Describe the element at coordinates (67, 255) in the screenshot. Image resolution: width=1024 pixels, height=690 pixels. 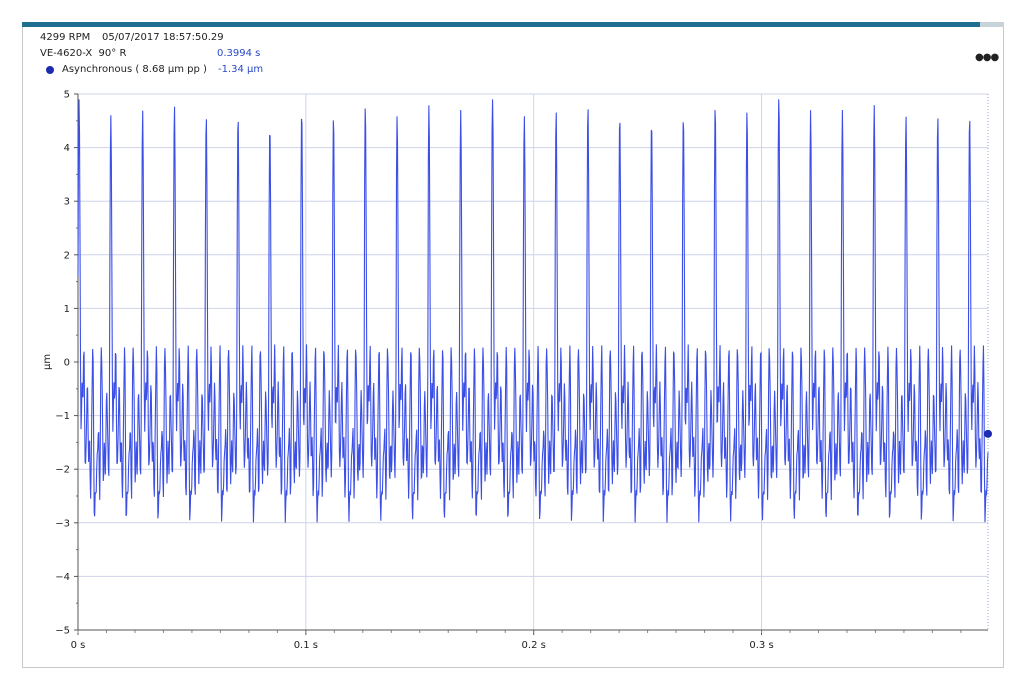
I see `y-tick-label: 2` at that location.